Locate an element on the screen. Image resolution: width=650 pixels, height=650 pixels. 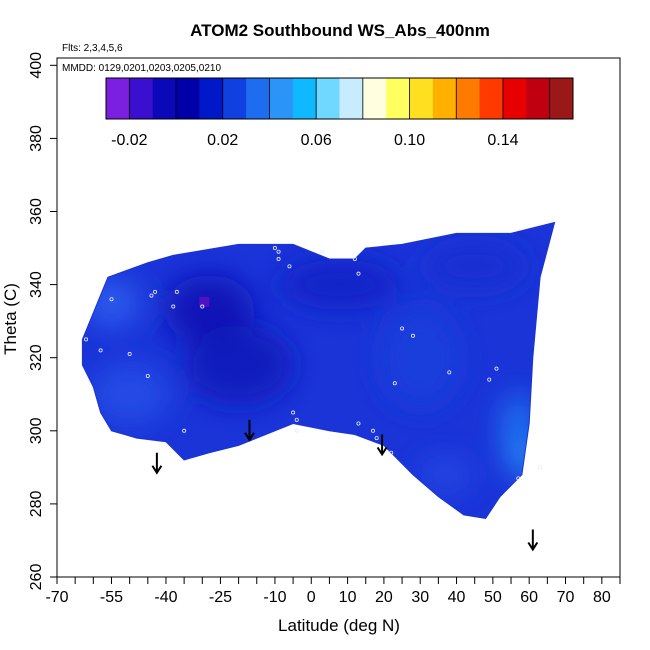
shade-dark-center is located at coordinates (238, 365).